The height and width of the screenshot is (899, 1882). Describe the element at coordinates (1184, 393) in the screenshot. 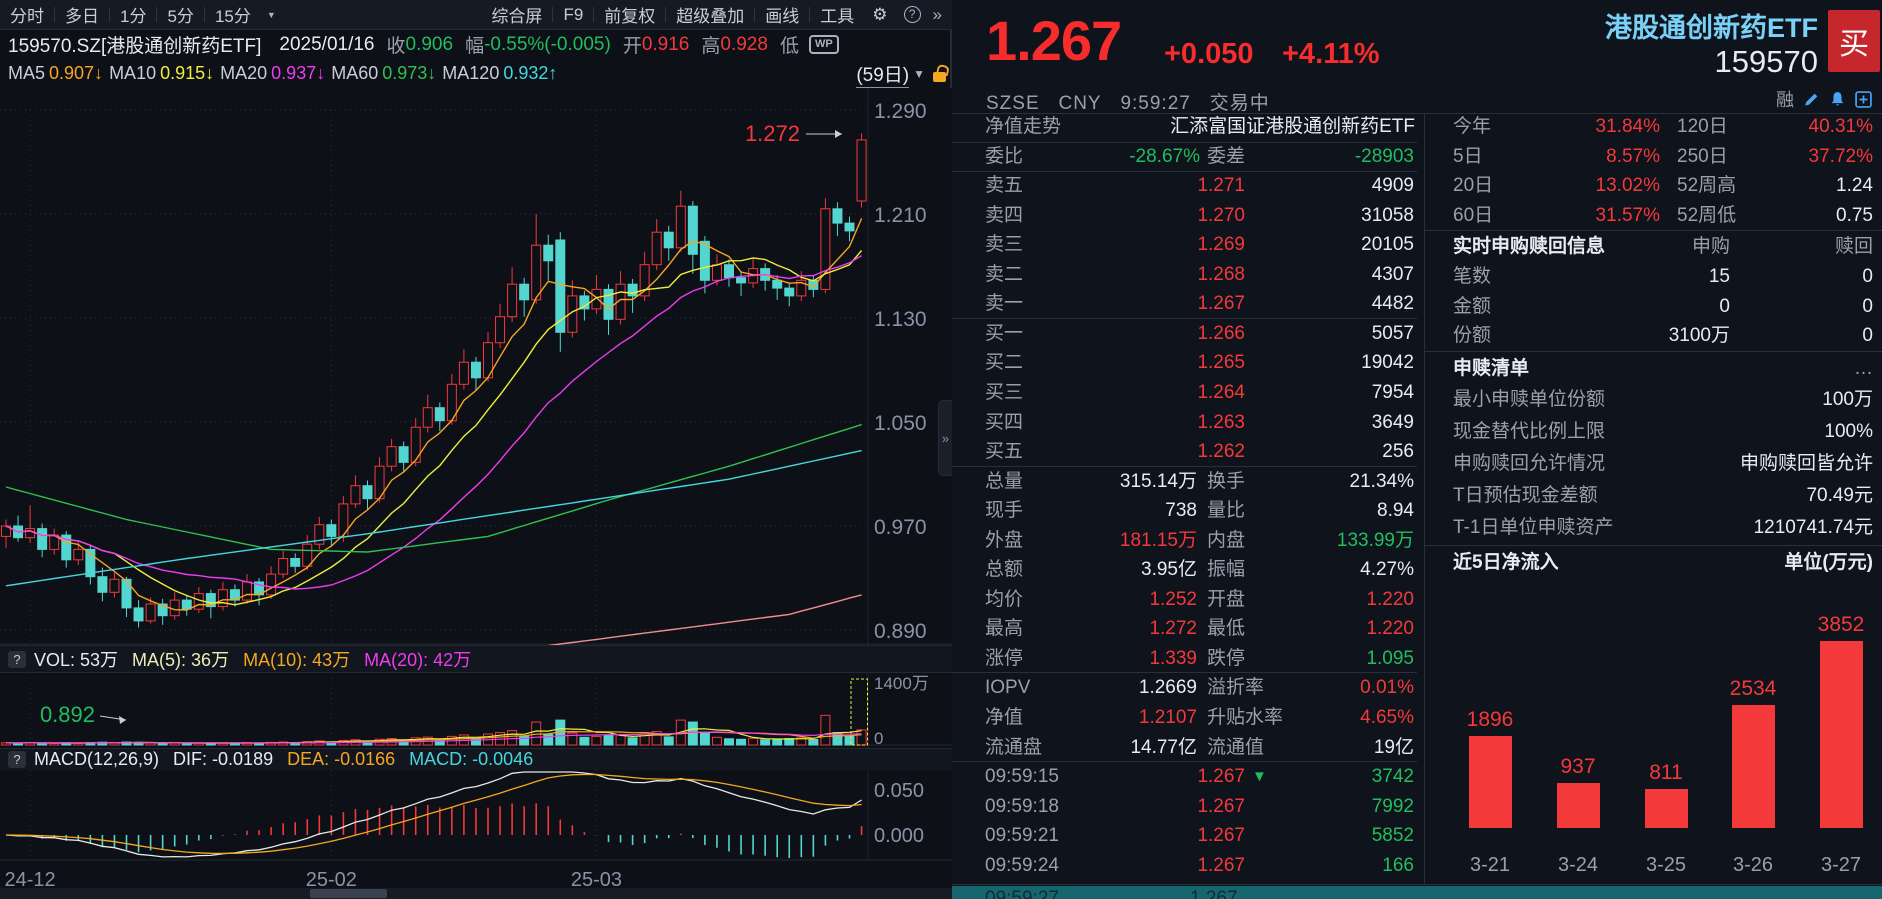

I see `bid-row: 买三 1.264 7954` at that location.